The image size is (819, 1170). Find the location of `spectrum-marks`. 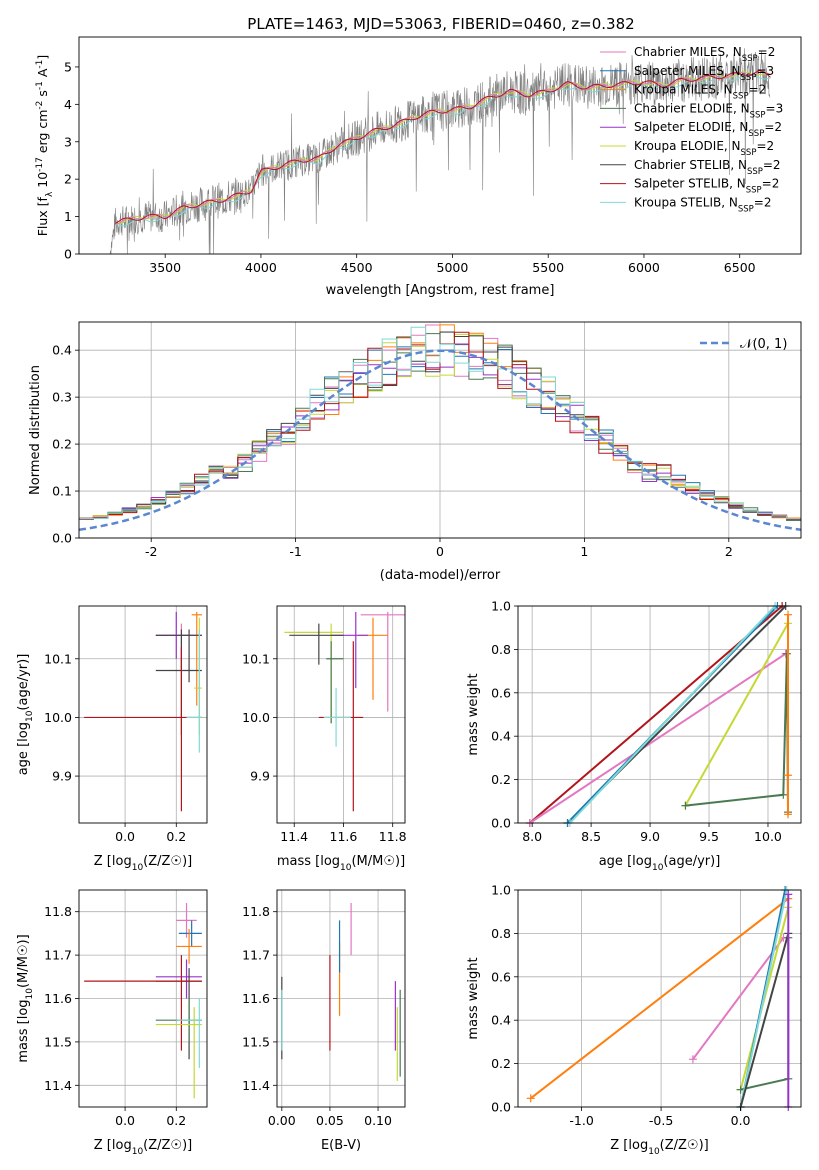

spectrum-marks is located at coordinates (440, 151).